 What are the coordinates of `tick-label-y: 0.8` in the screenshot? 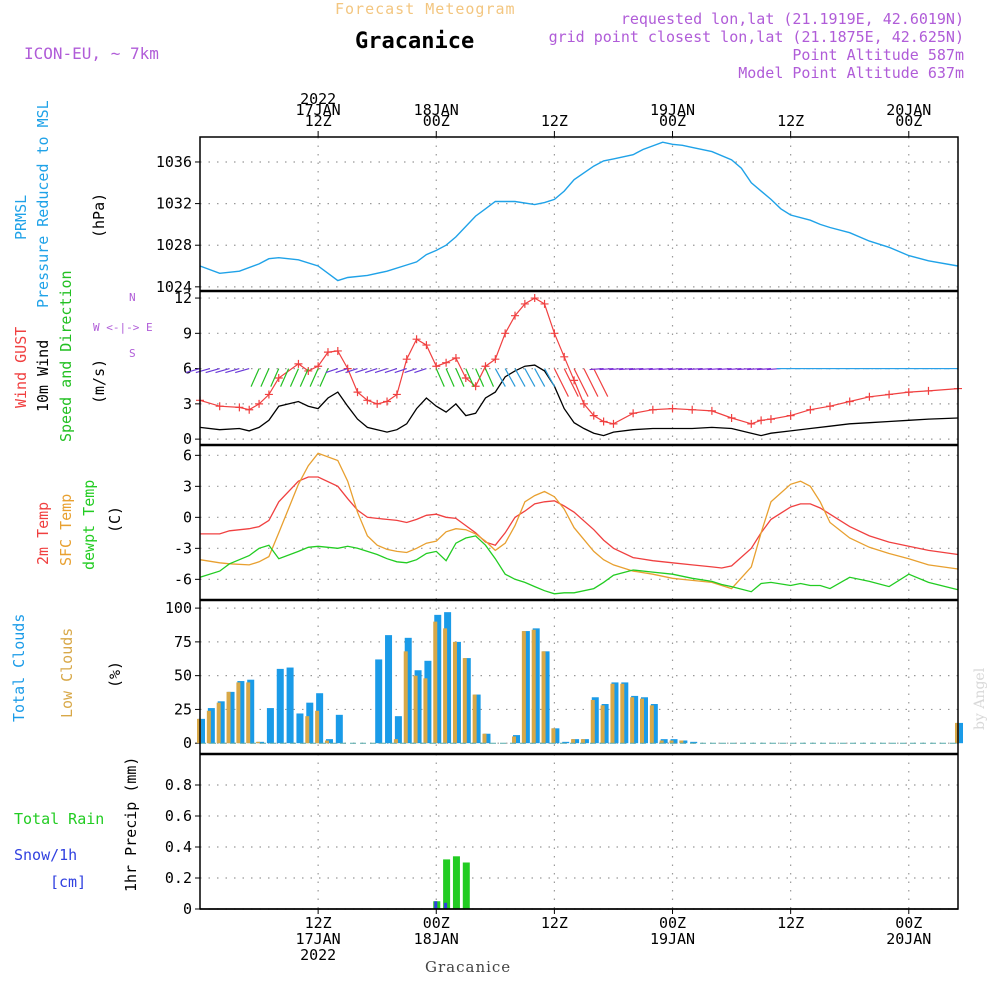 It's located at (178, 785).